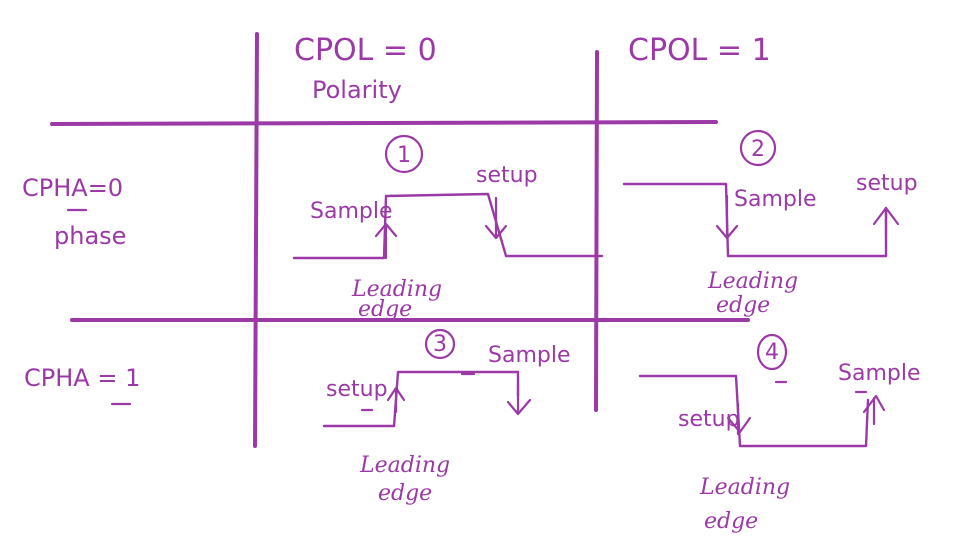  I want to click on cell-4: 4 setup Sample Leading edge, so click(779, 433).